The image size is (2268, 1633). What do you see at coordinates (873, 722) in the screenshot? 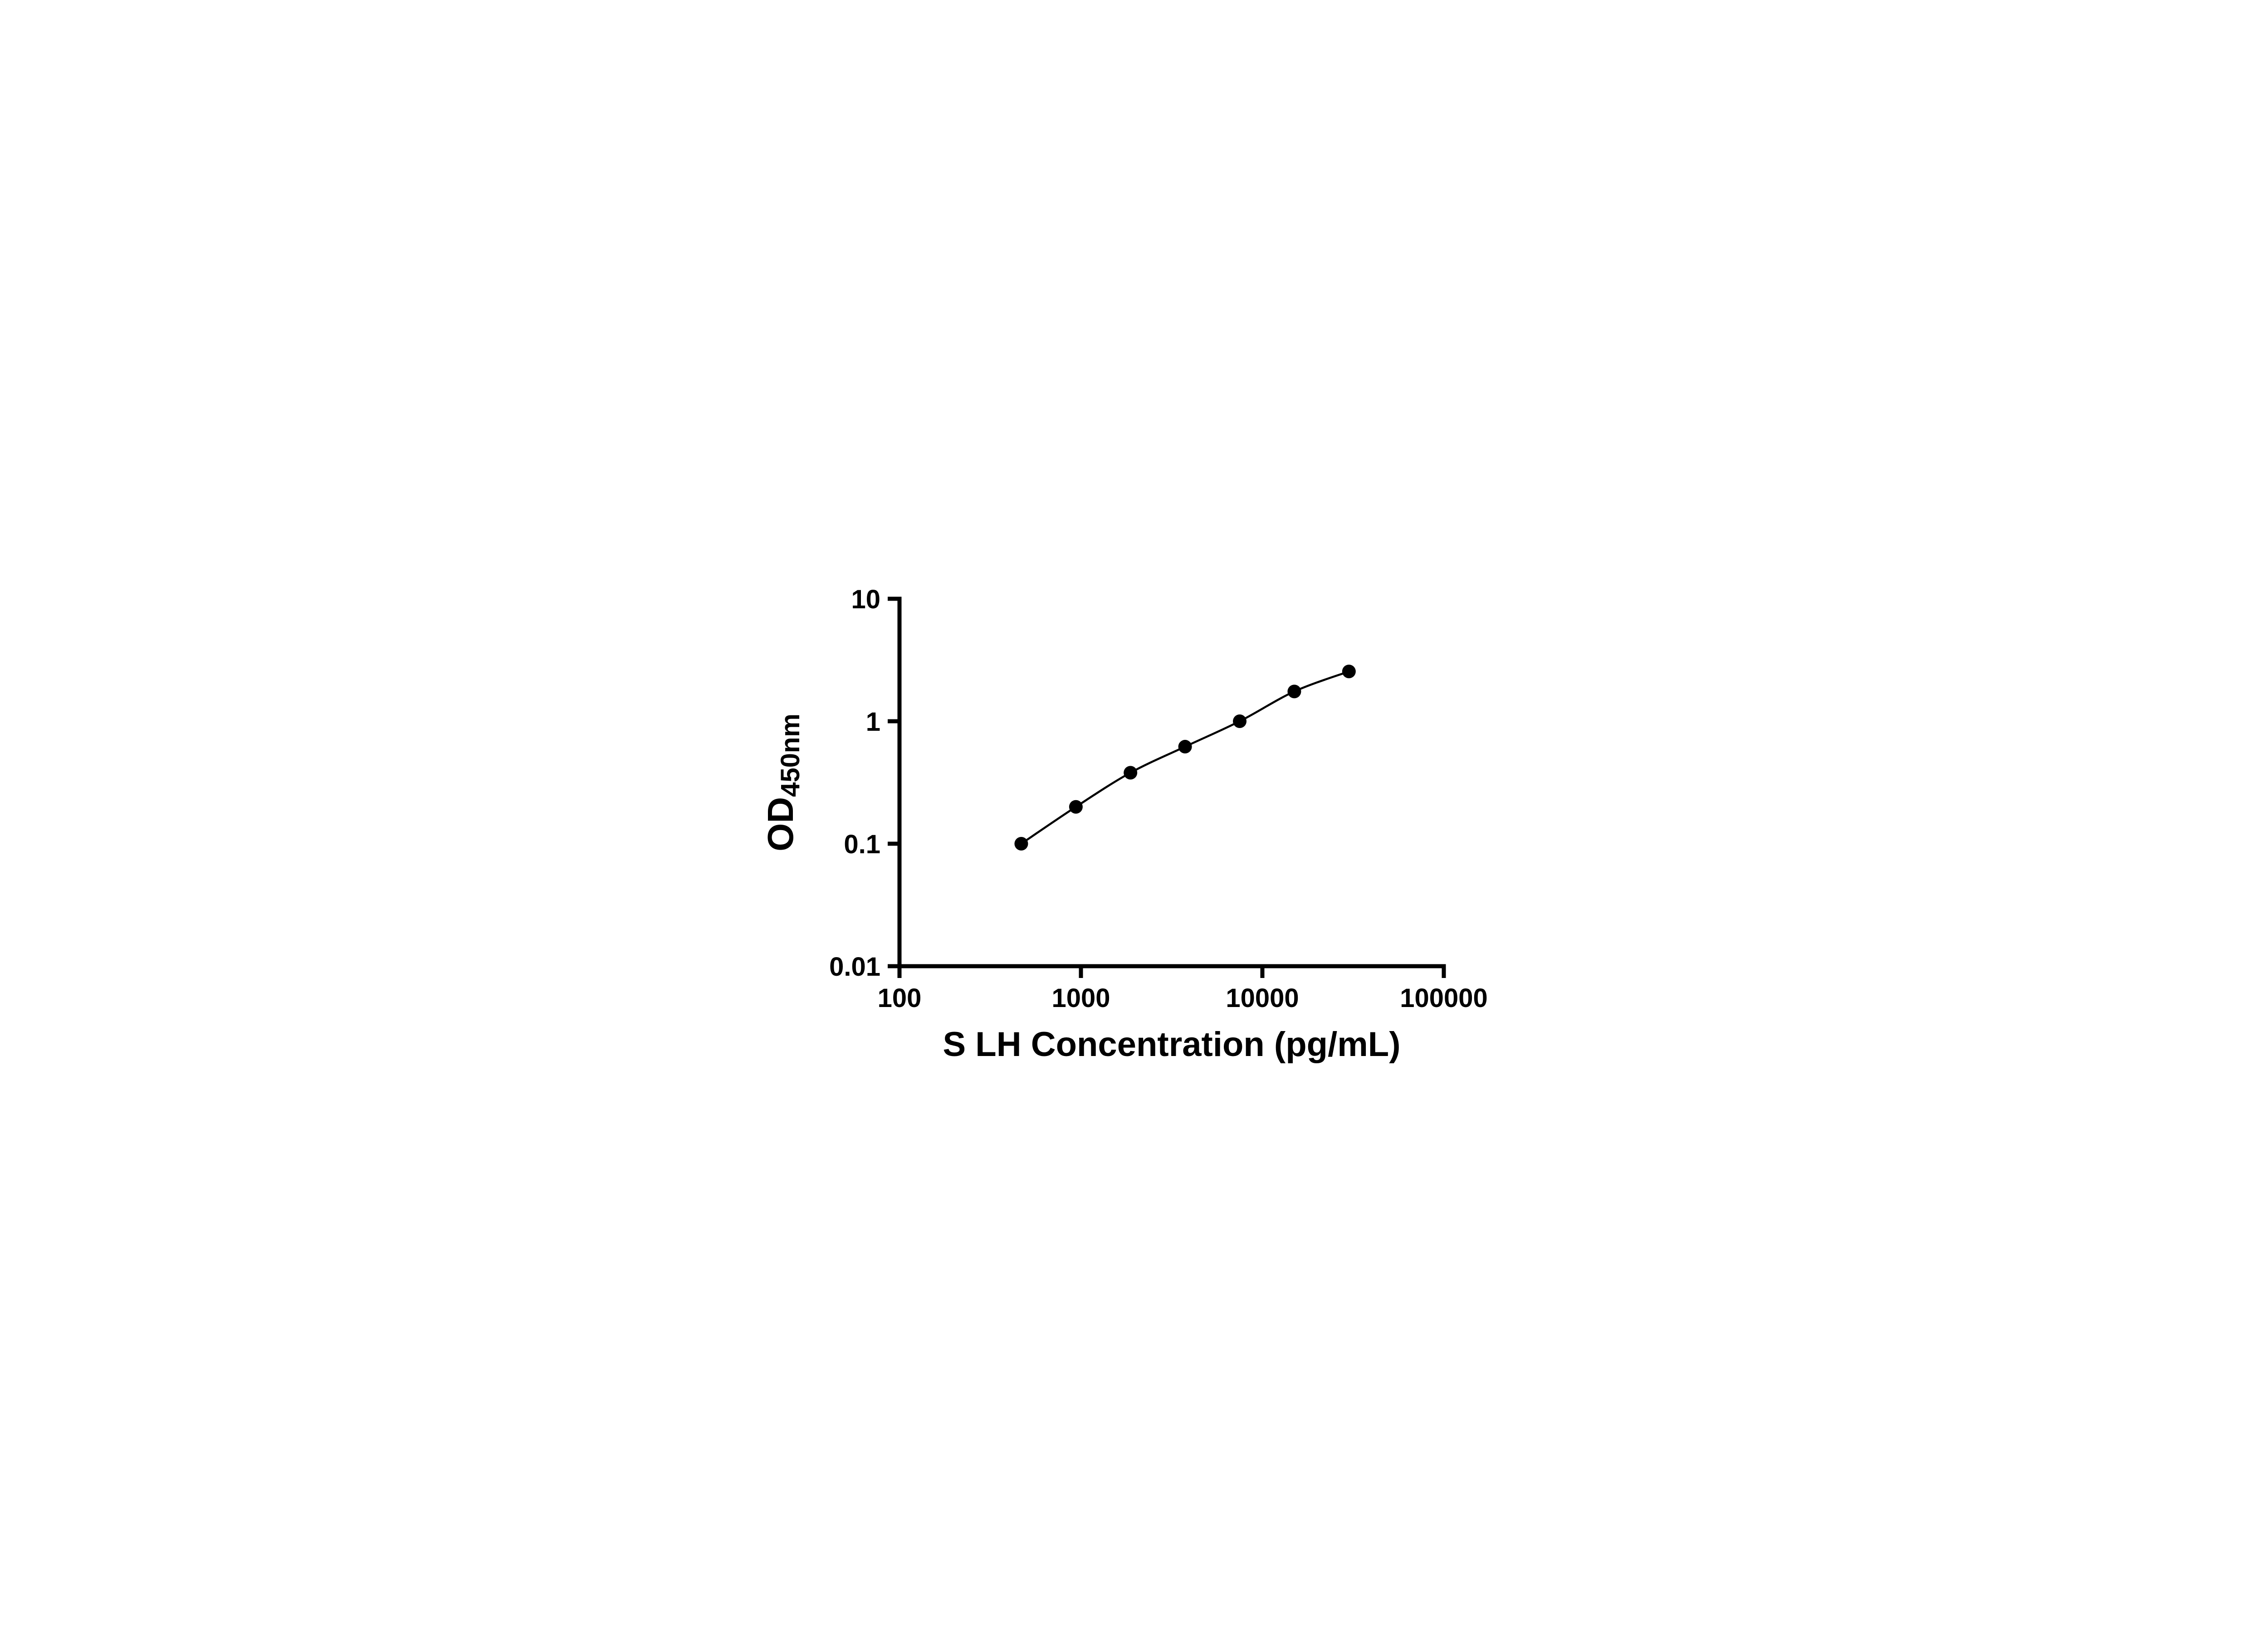
I see `y-tick-label: 1` at bounding box center [873, 722].